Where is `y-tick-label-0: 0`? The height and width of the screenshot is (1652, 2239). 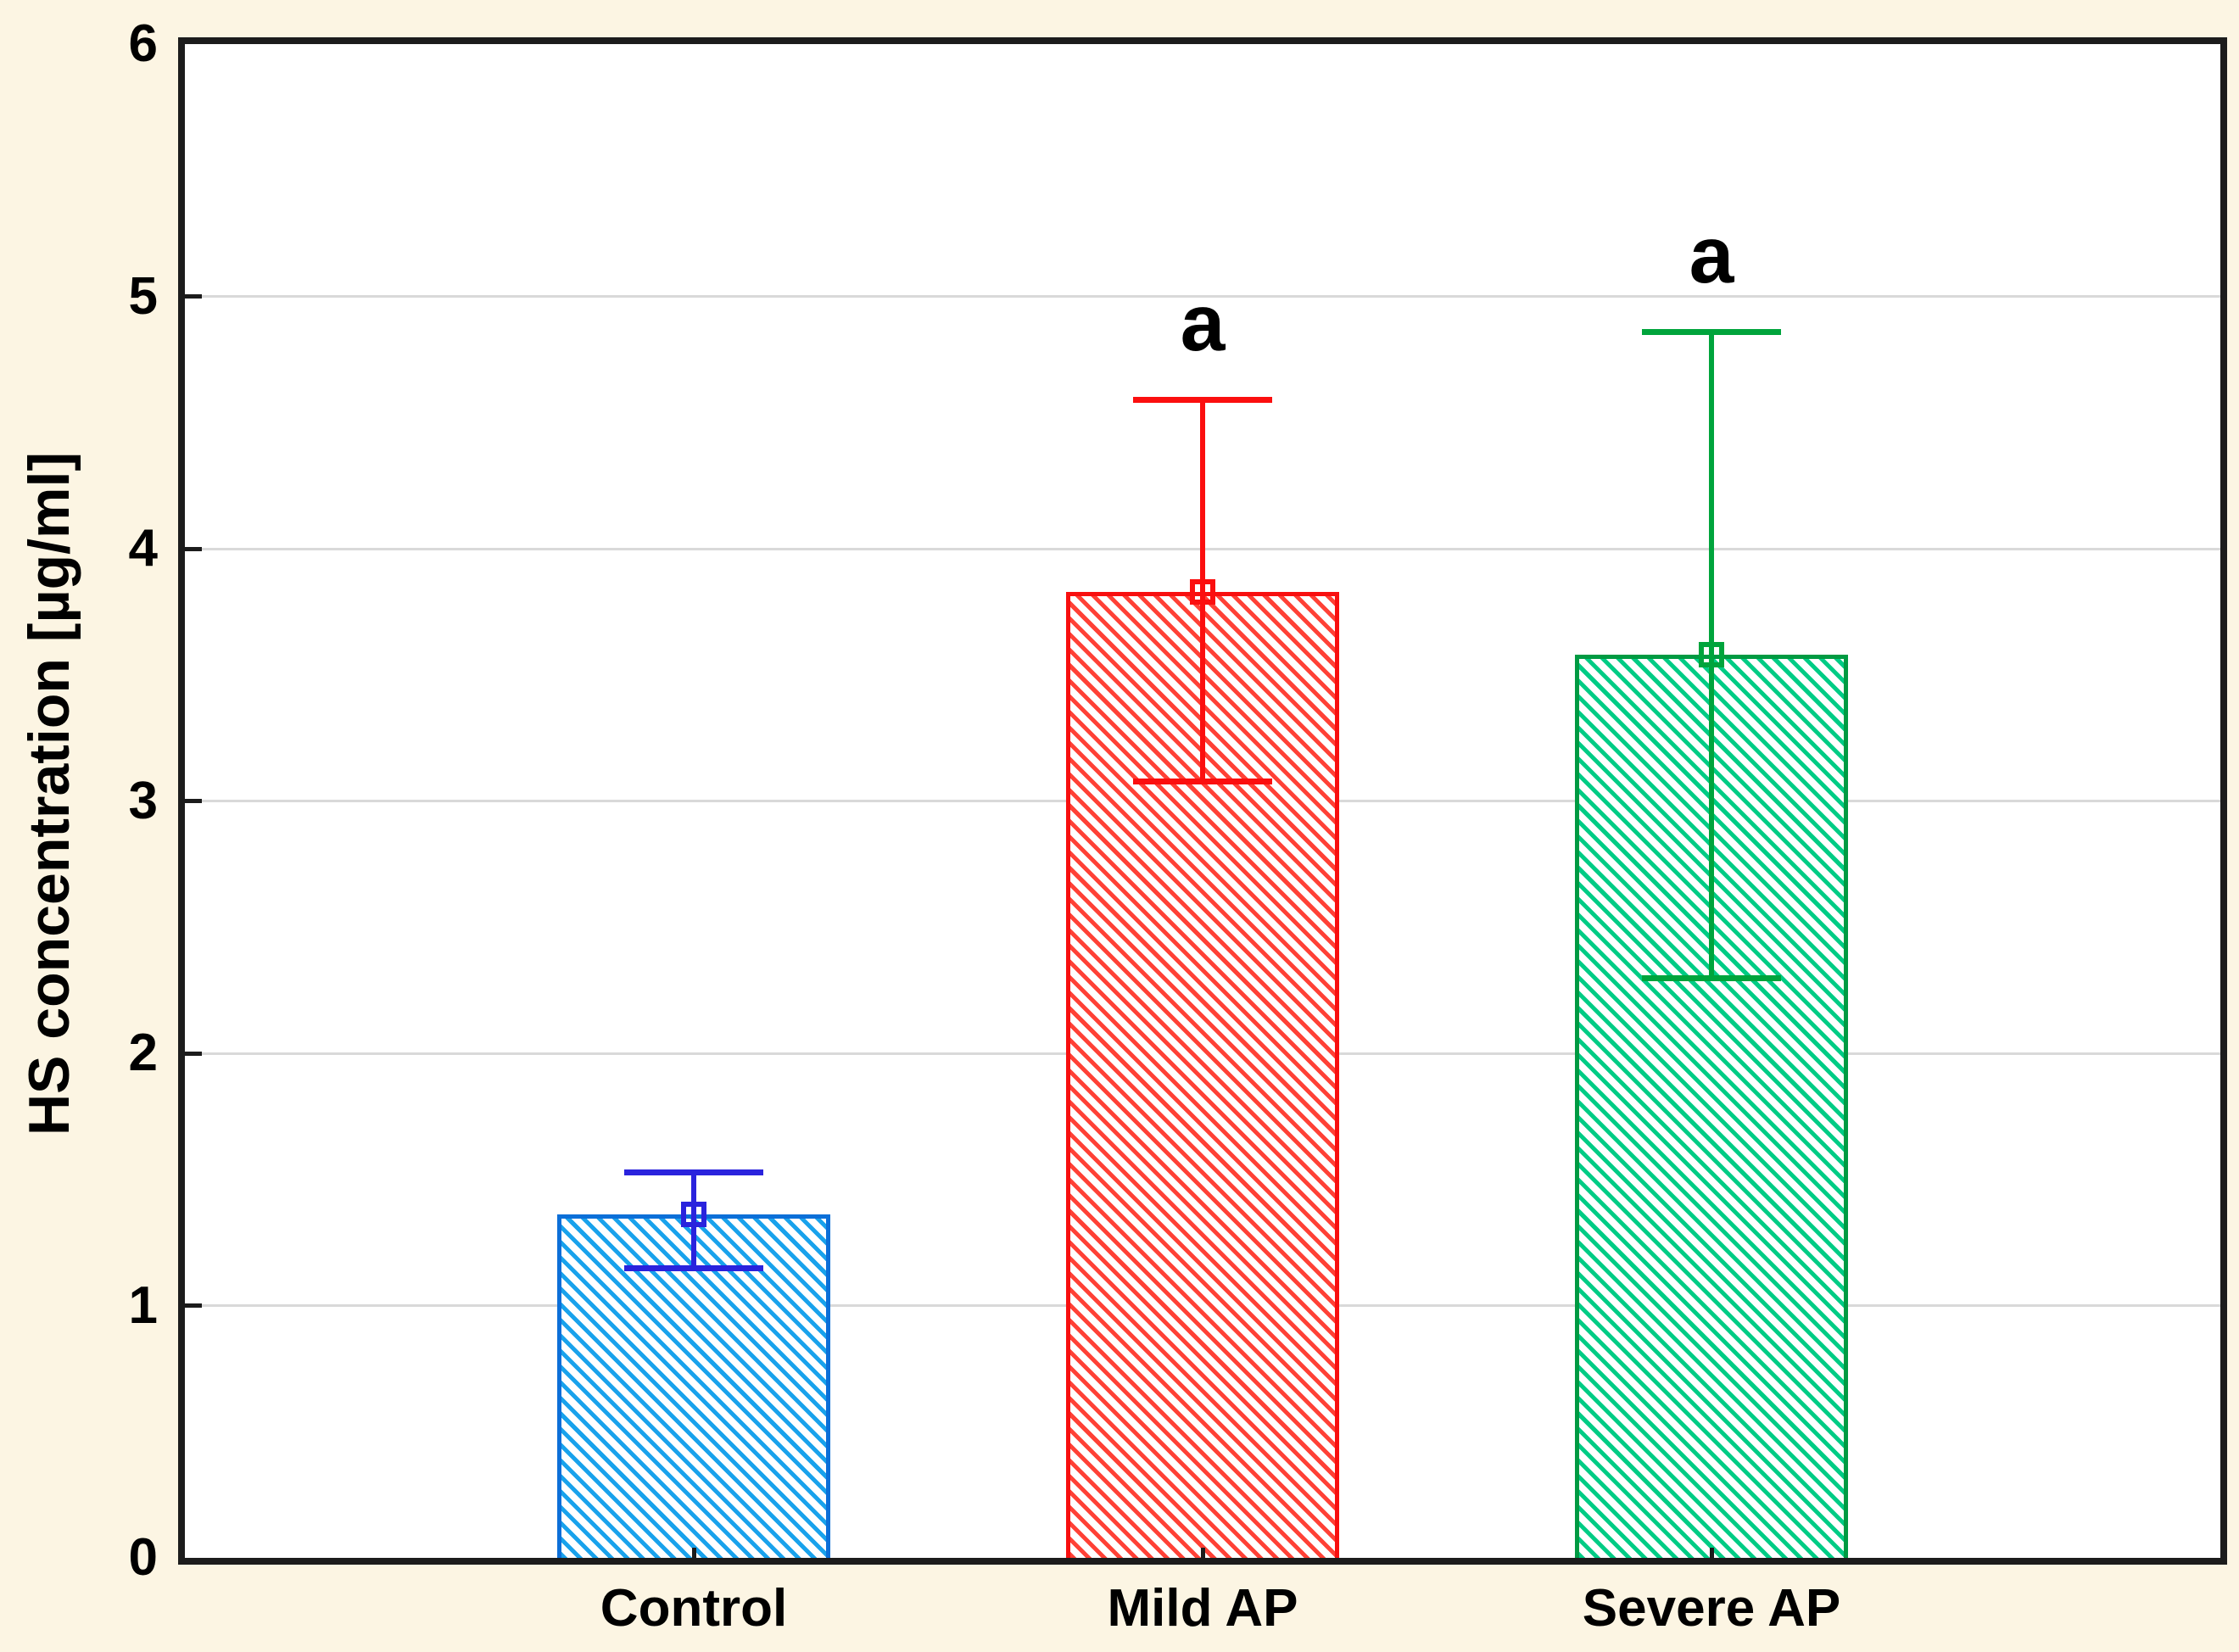
y-tick-label-0: 0 is located at coordinates (143, 1557).